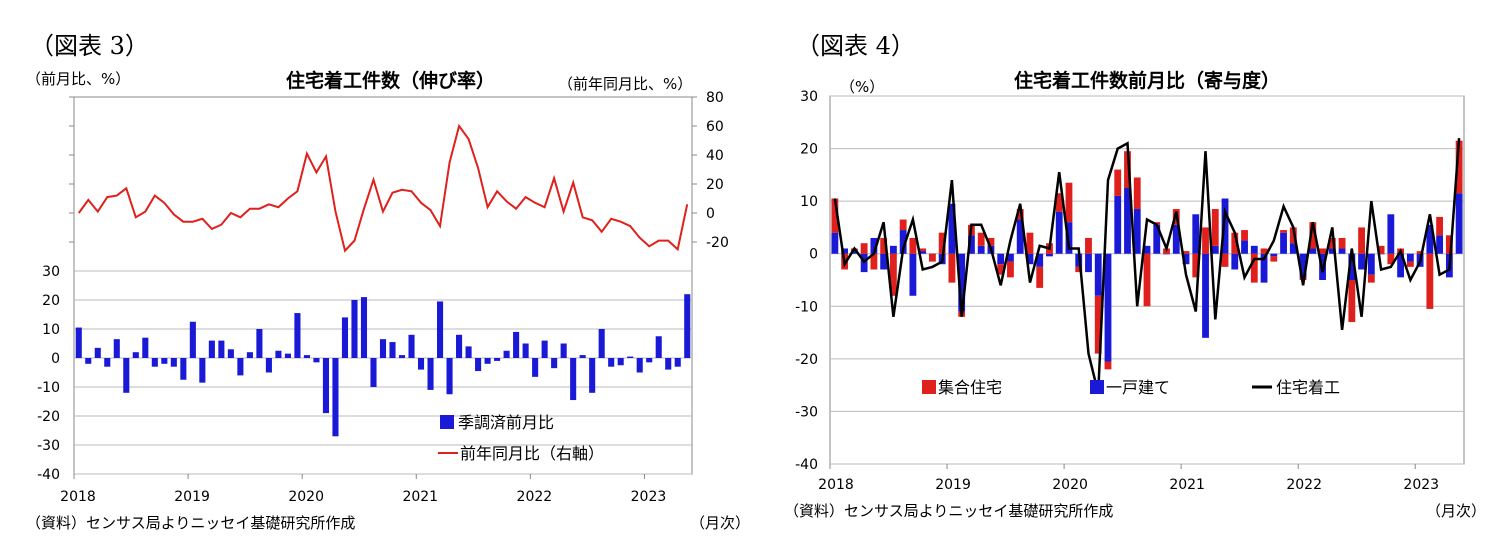 Image resolution: width=1508 pixels, height=559 pixels. What do you see at coordinates (855, 46) in the screenshot?
I see `figure-4-label: （図表 4）` at bounding box center [855, 46].